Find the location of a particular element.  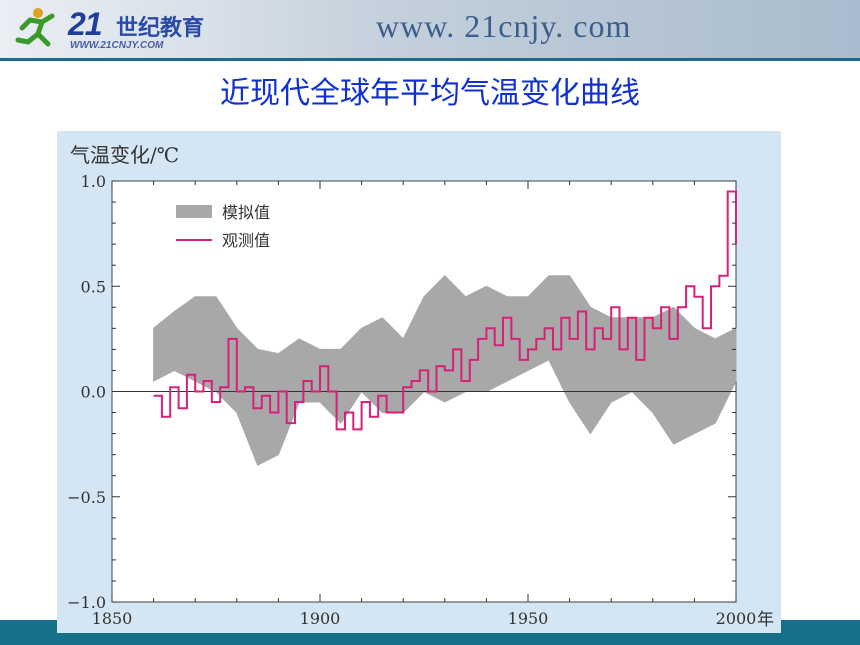

site-banner: 21 世纪教育 WWW.21CNJY.COM www. 21cnjy. com is located at coordinates (430, 30).